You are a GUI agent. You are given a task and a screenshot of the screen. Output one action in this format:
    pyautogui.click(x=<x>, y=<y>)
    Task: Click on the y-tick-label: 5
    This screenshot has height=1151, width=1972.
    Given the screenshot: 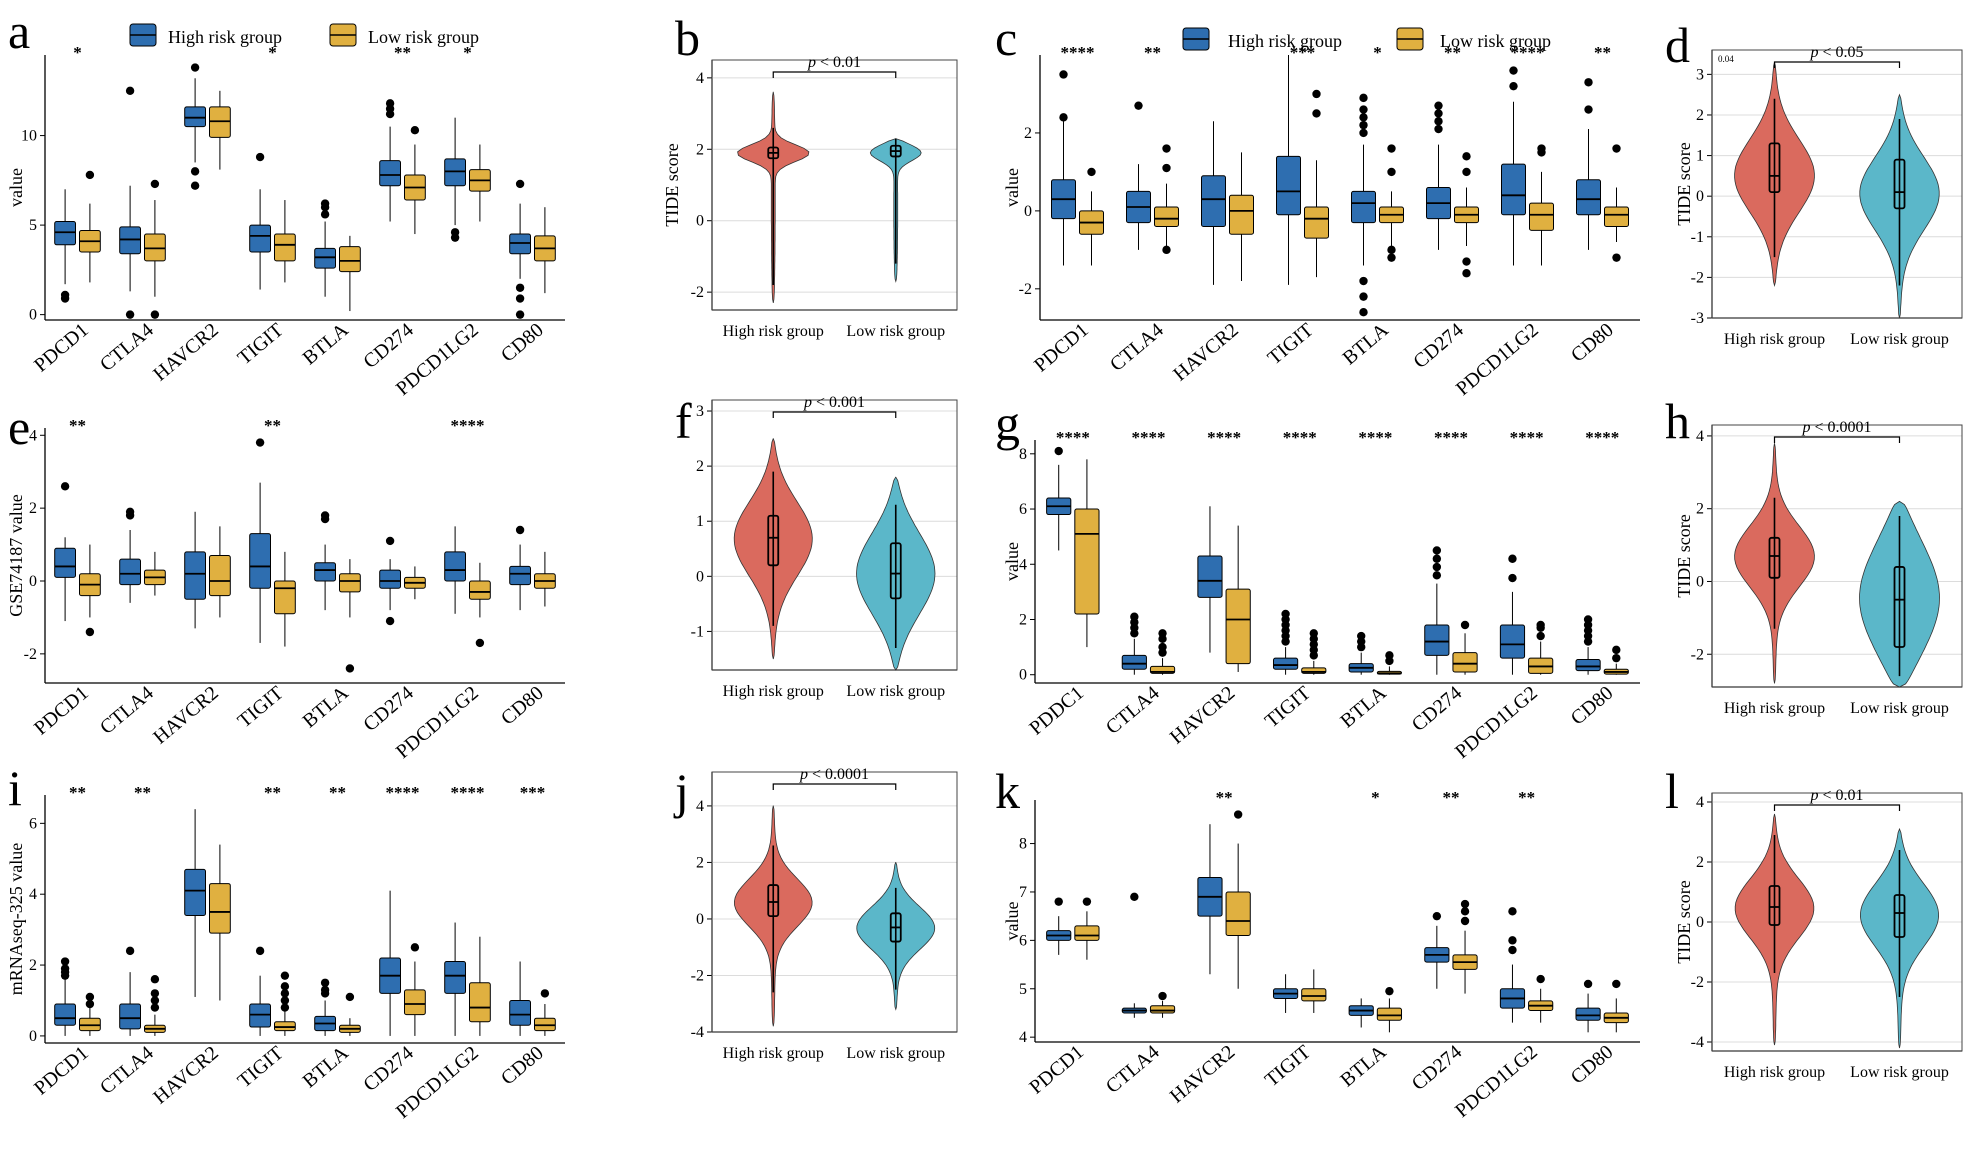 What is the action you would take?
    pyautogui.click(x=1023, y=989)
    